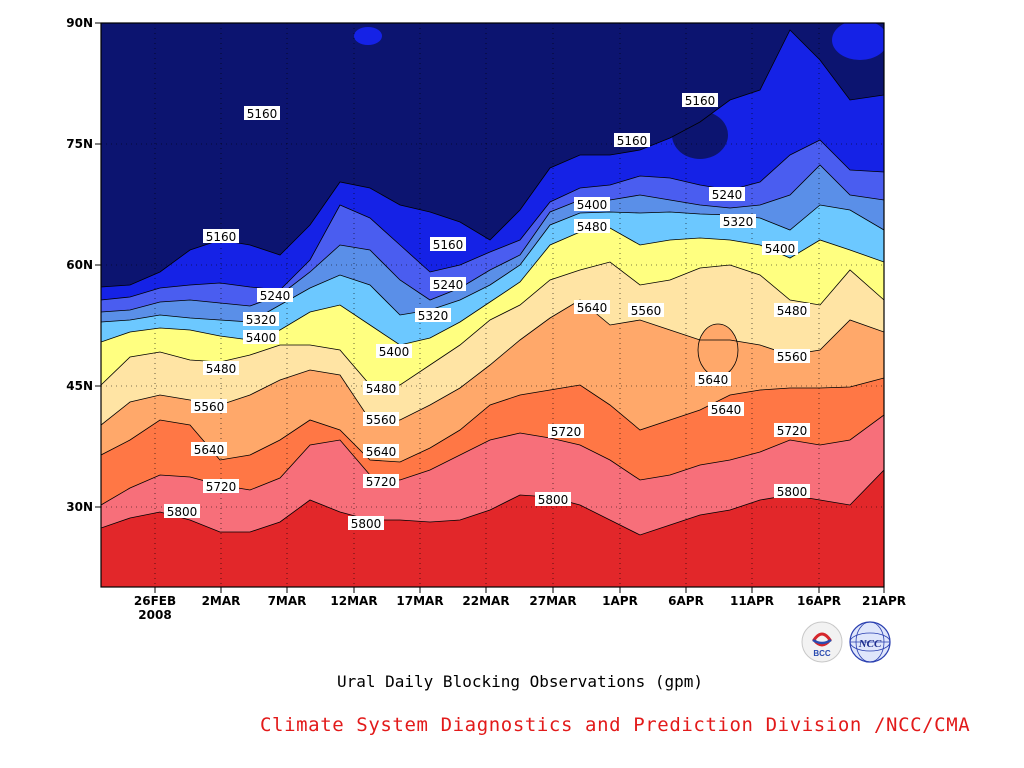  I want to click on chart-caption: Ural Daily Blocking Observations (gpm), so click(520, 681).